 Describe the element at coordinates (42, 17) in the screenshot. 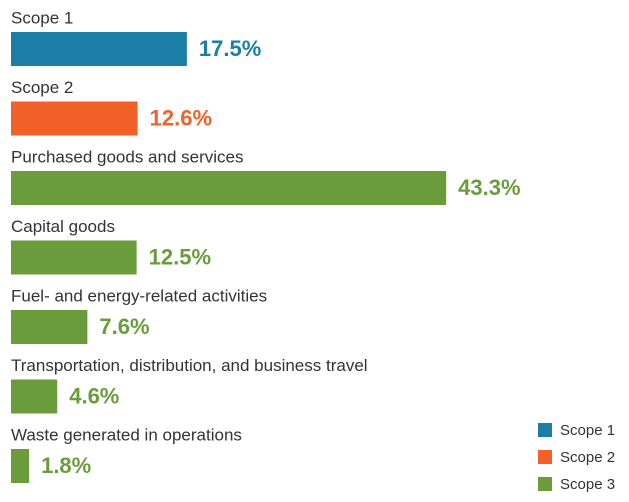

I see `category-label: Scope 1` at that location.